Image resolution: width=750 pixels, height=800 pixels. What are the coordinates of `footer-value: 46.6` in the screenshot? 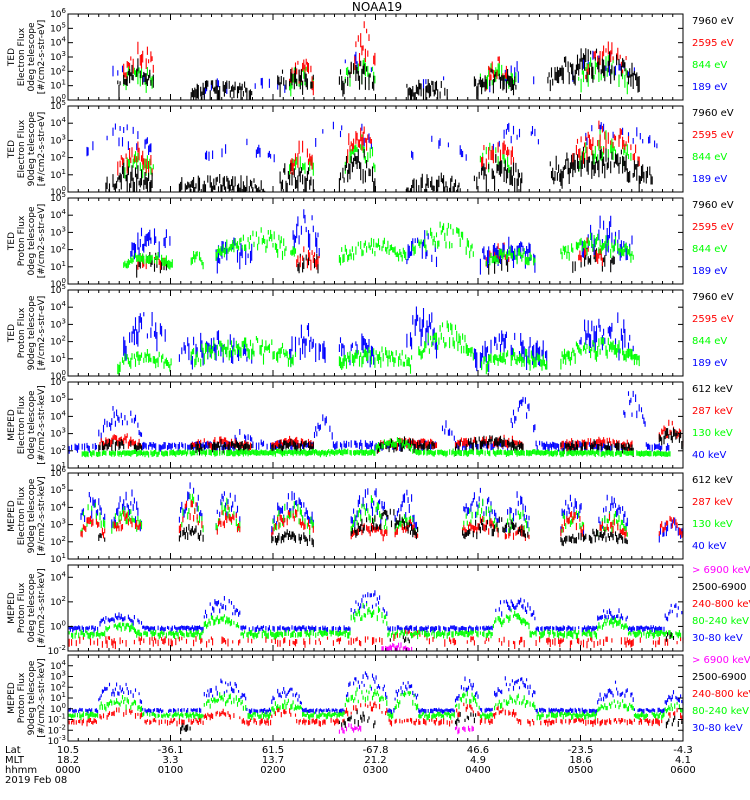 It's located at (478, 750).